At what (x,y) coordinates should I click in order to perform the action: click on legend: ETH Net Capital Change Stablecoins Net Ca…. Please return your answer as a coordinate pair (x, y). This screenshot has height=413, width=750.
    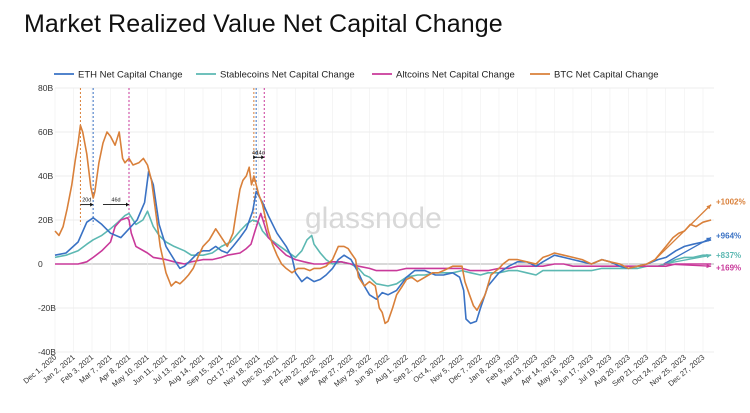
    Looking at the image, I should click on (356, 75).